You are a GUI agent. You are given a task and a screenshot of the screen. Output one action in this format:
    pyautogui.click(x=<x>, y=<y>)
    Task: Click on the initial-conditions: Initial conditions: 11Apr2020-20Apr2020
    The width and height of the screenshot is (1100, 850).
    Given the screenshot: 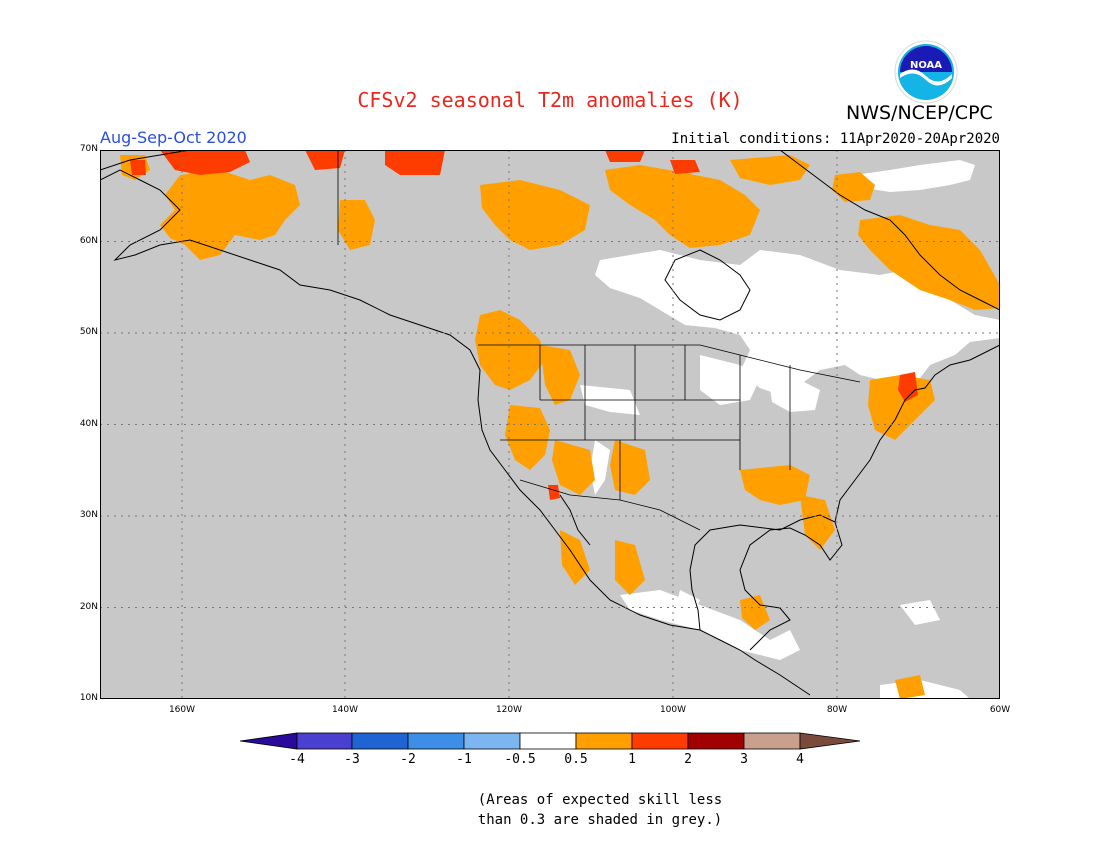 What is the action you would take?
    pyautogui.click(x=835, y=139)
    